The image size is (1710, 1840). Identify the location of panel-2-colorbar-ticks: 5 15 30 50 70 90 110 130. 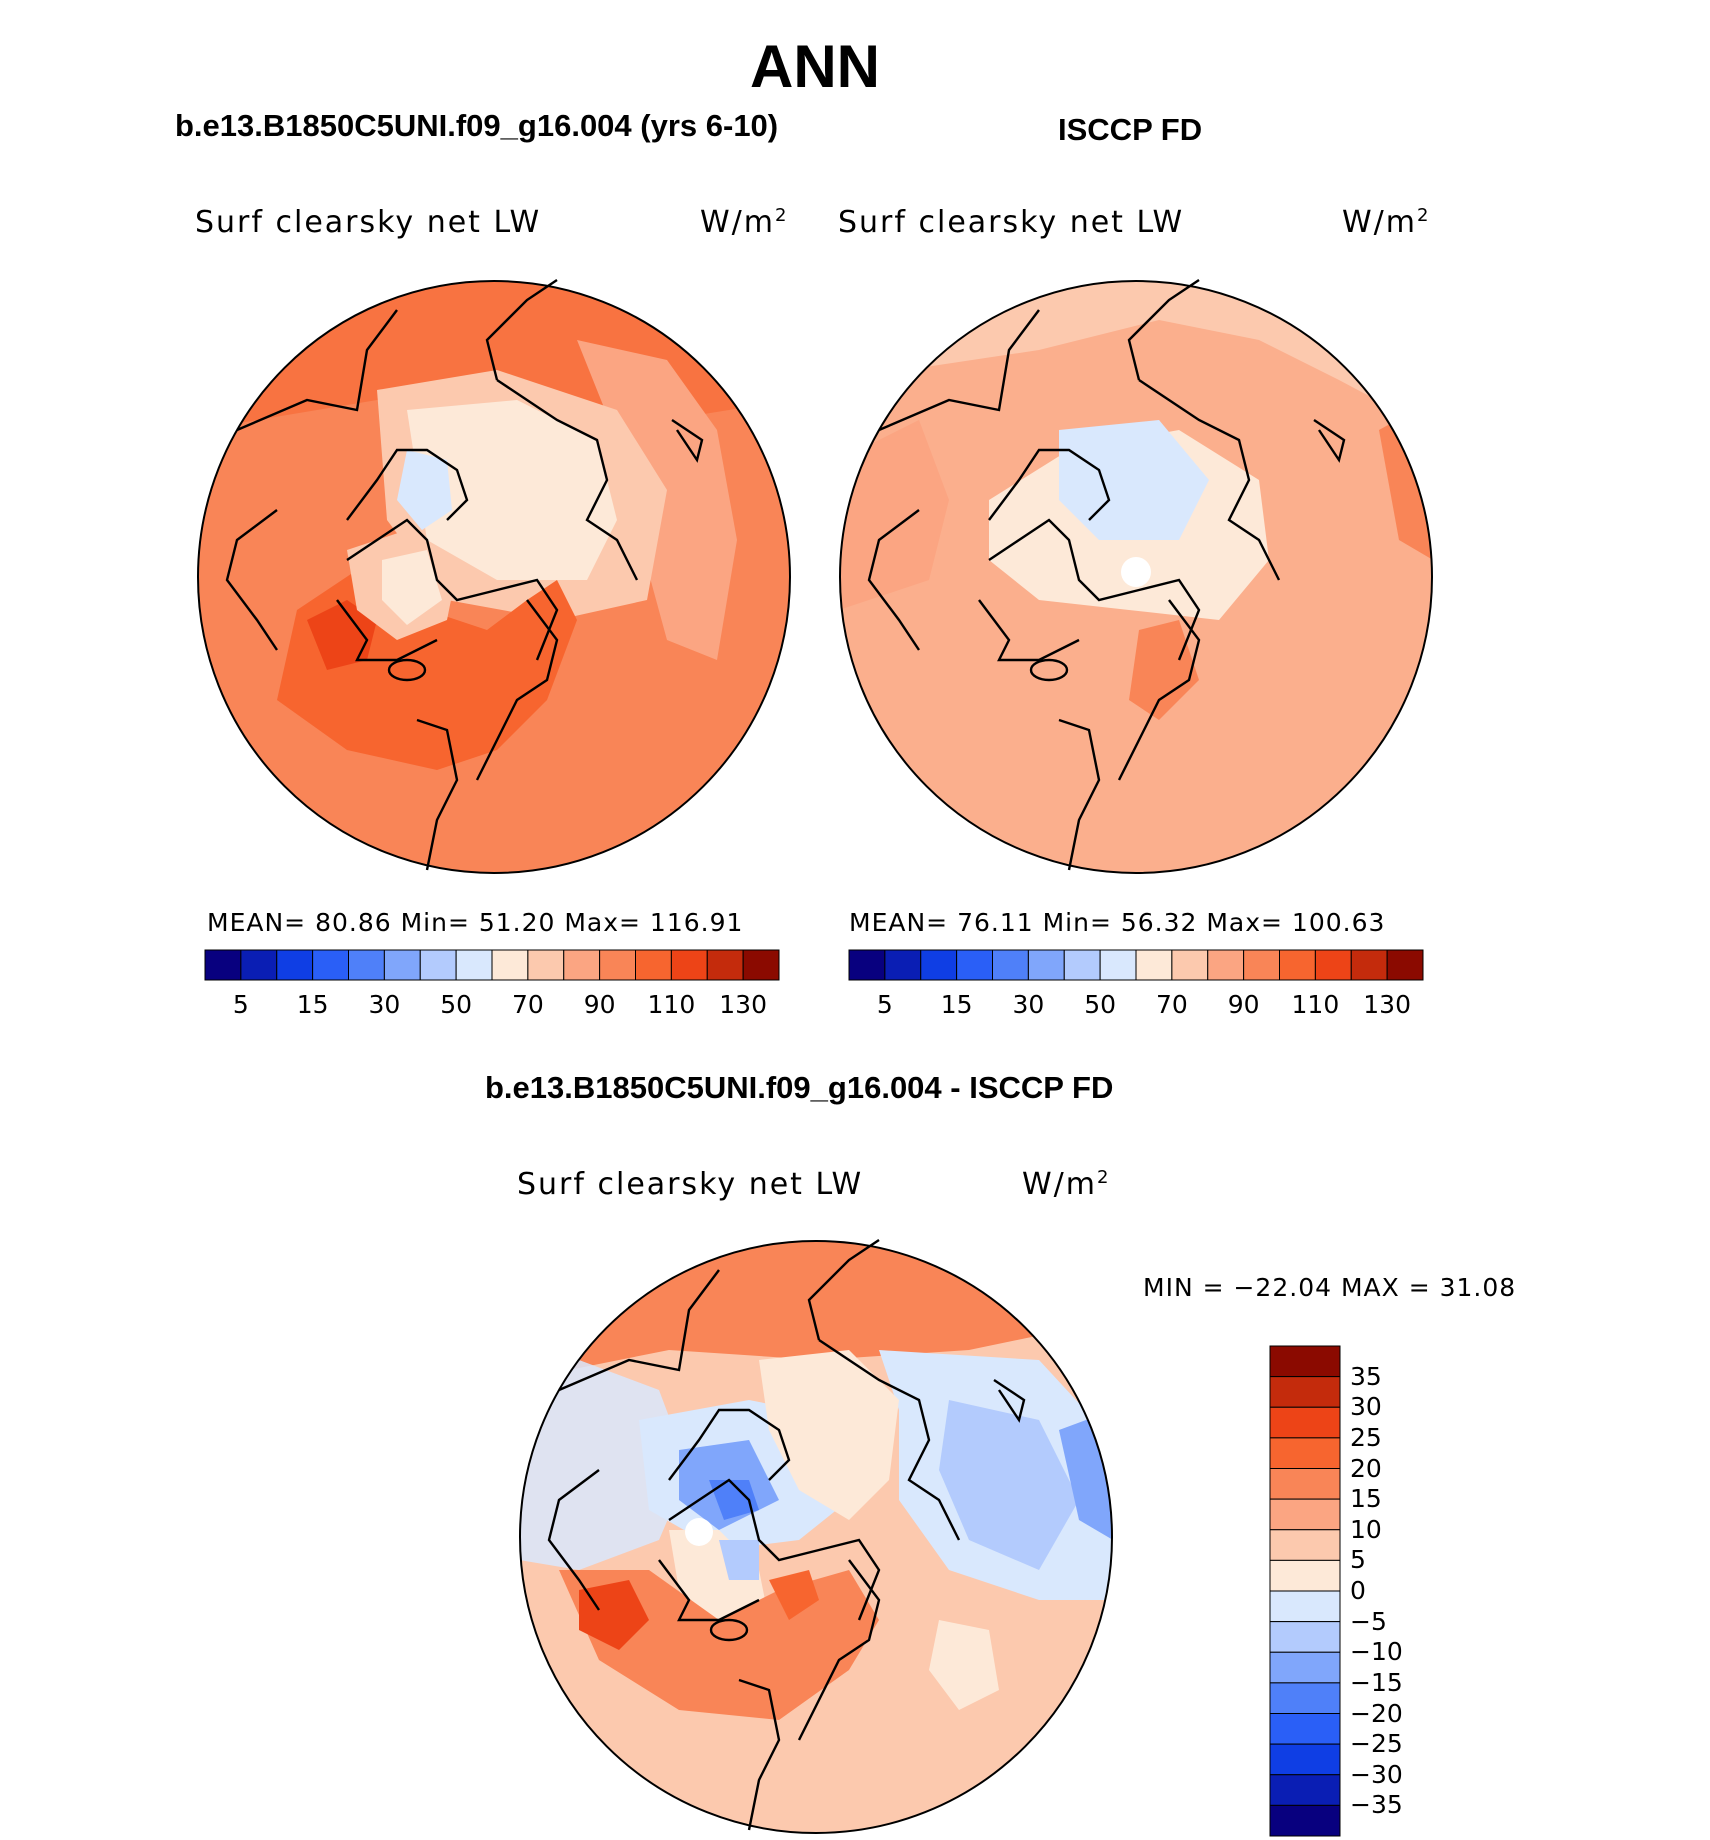
(1136, 1005).